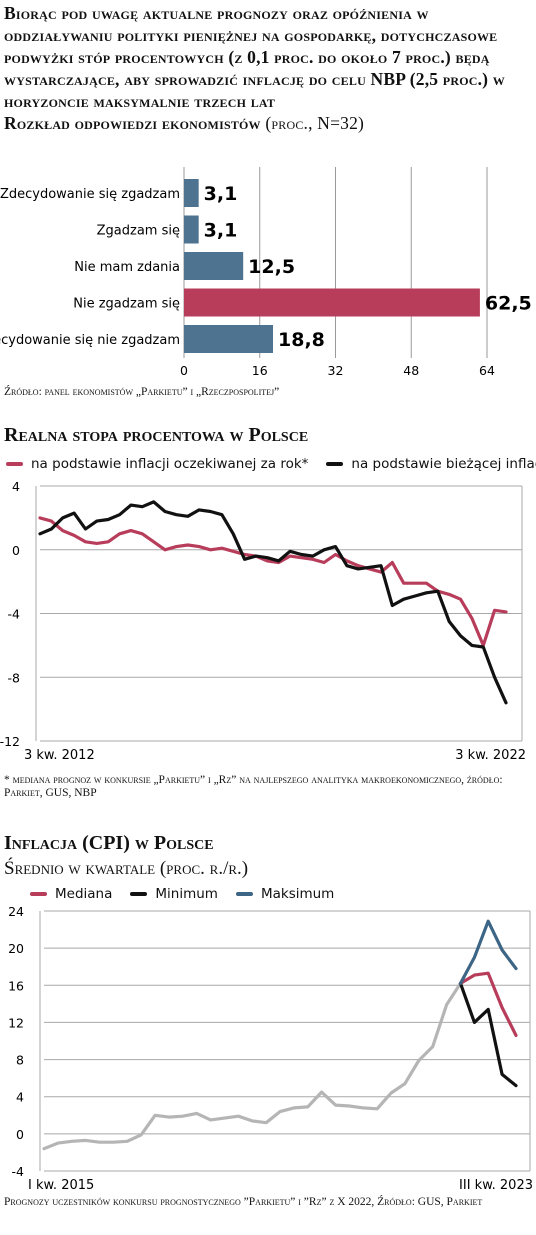 The height and width of the screenshot is (1235, 536). Describe the element at coordinates (443, 464) in the screenshot. I see `legend-label-current: na podstawie bieżącej inflacji` at that location.